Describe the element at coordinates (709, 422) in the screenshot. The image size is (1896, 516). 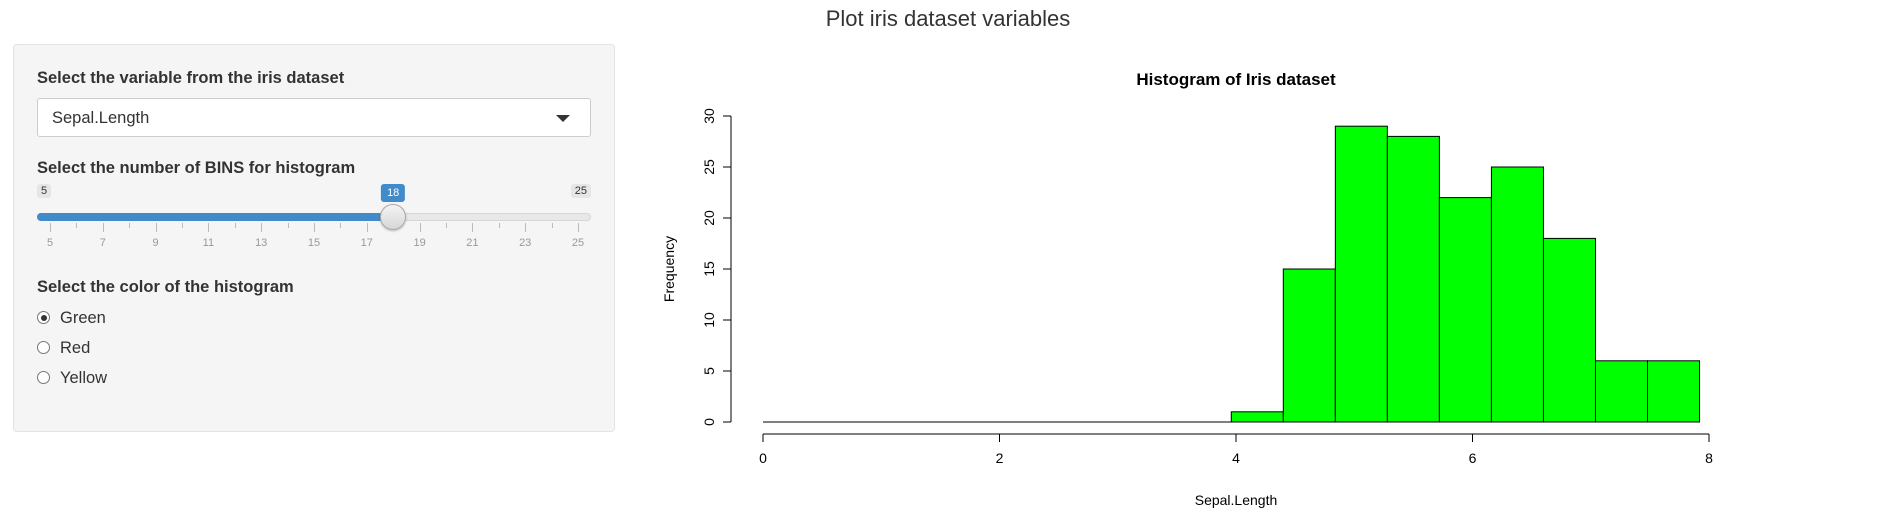
I see `y-tick-label: 0` at that location.